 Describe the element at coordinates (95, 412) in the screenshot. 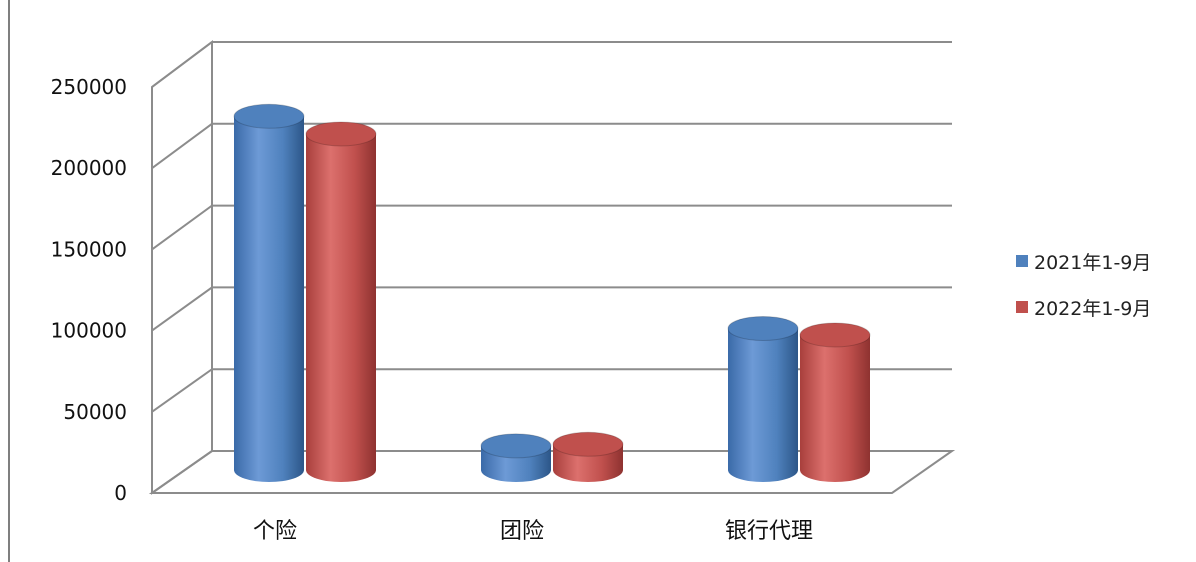

I see `y-tick-label: 50000` at that location.